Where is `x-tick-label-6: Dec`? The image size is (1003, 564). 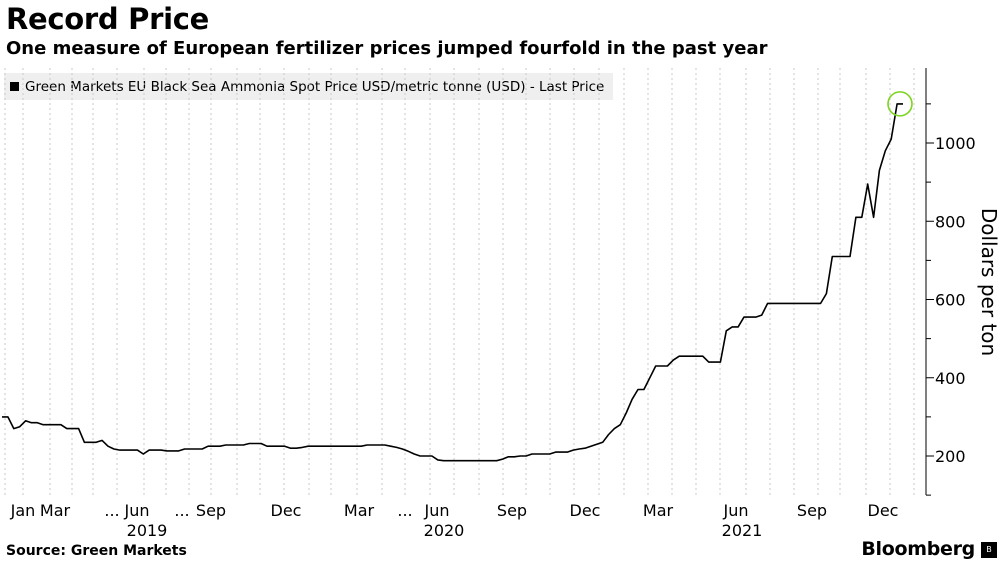
x-tick-label-6: Dec is located at coordinates (286, 510).